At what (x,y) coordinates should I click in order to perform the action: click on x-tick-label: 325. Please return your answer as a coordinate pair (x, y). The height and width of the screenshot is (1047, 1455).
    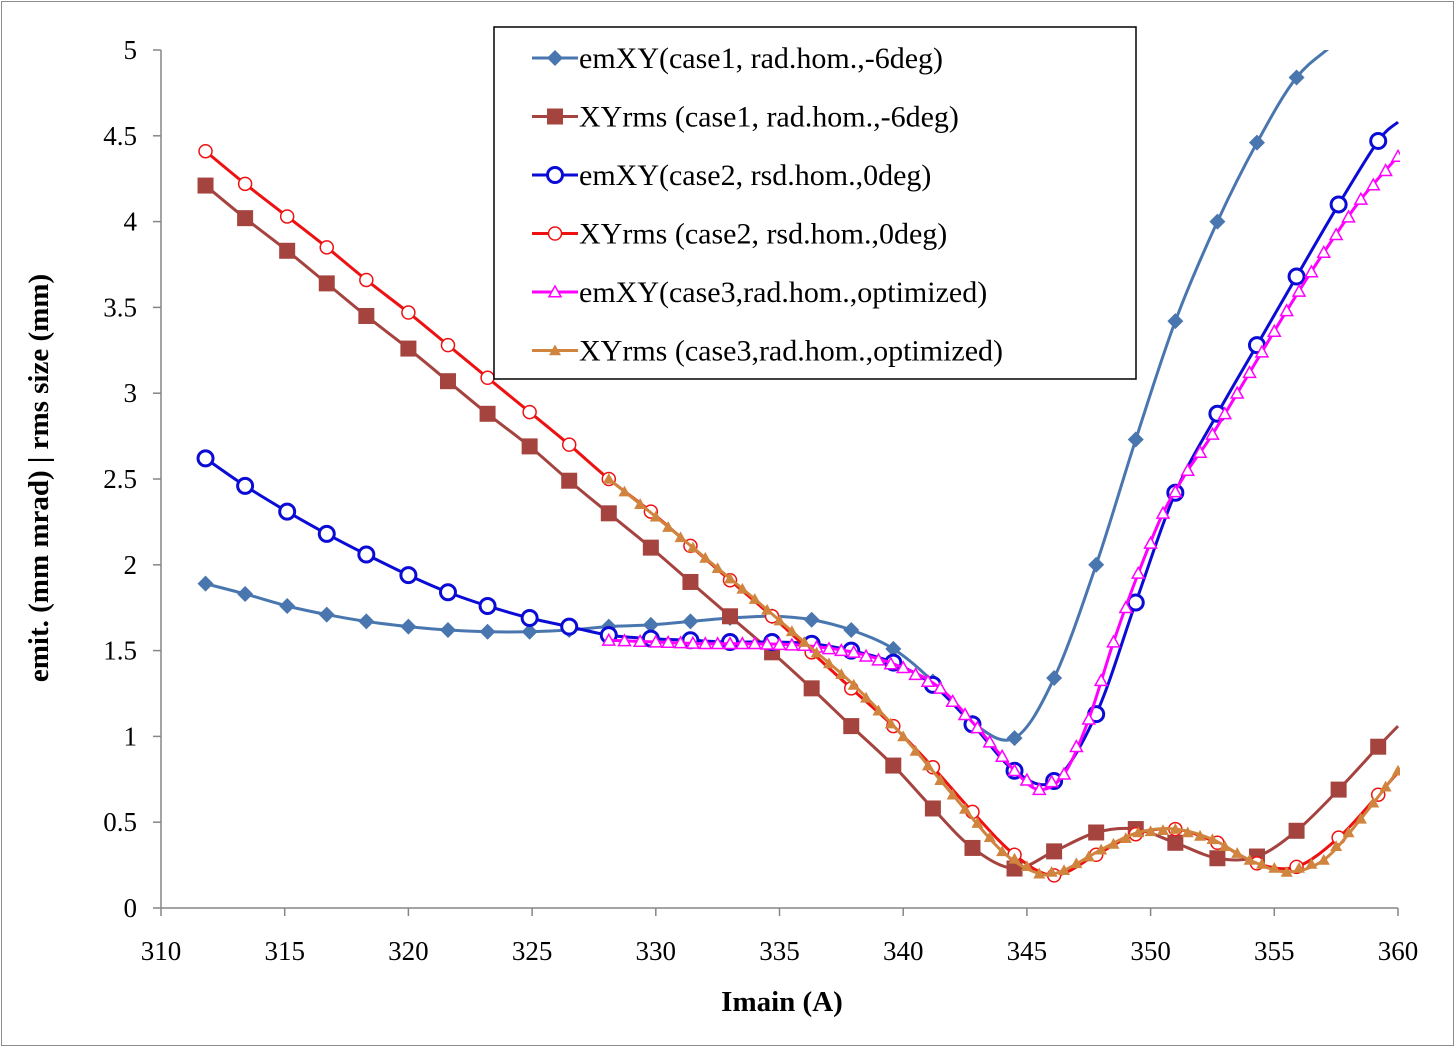
    Looking at the image, I should click on (532, 951).